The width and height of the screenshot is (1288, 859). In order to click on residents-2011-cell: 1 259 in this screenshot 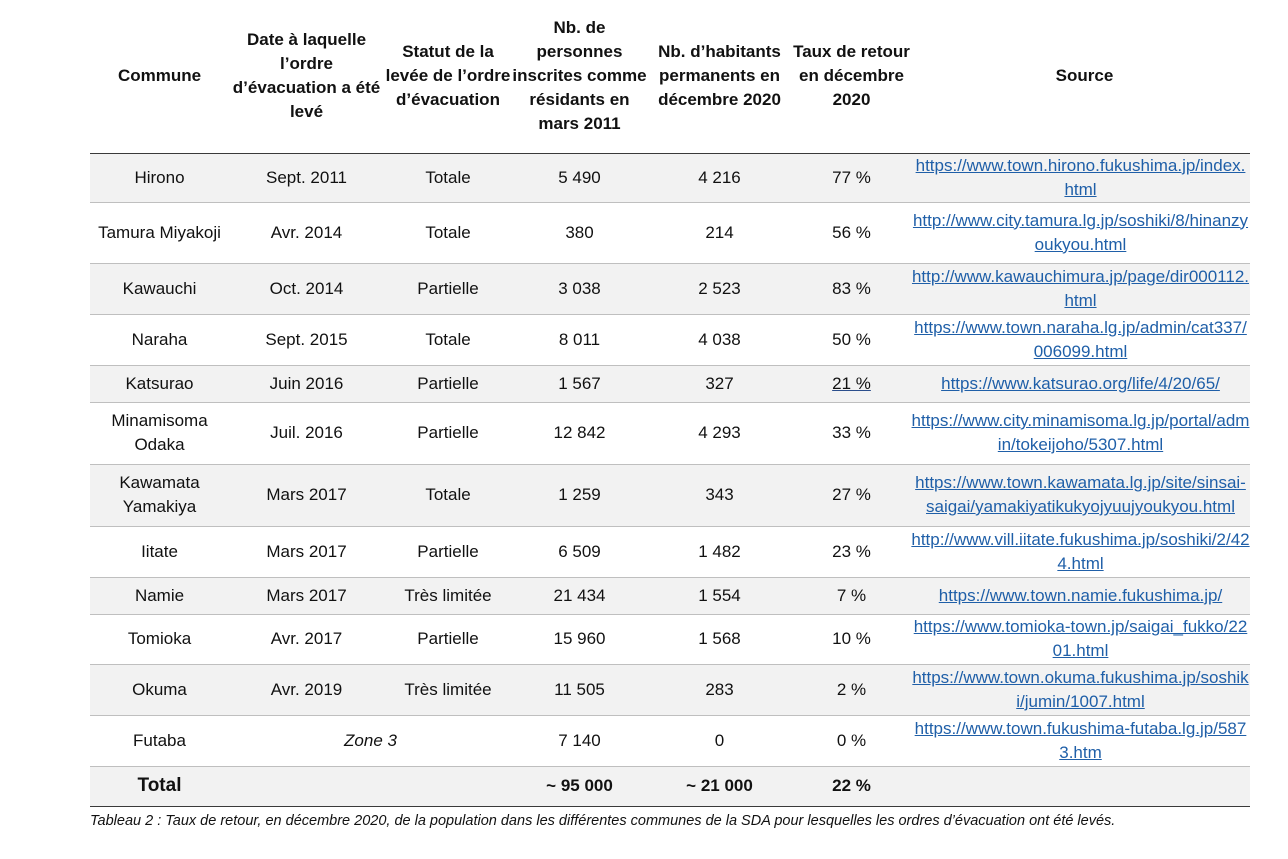, I will do `click(579, 495)`.